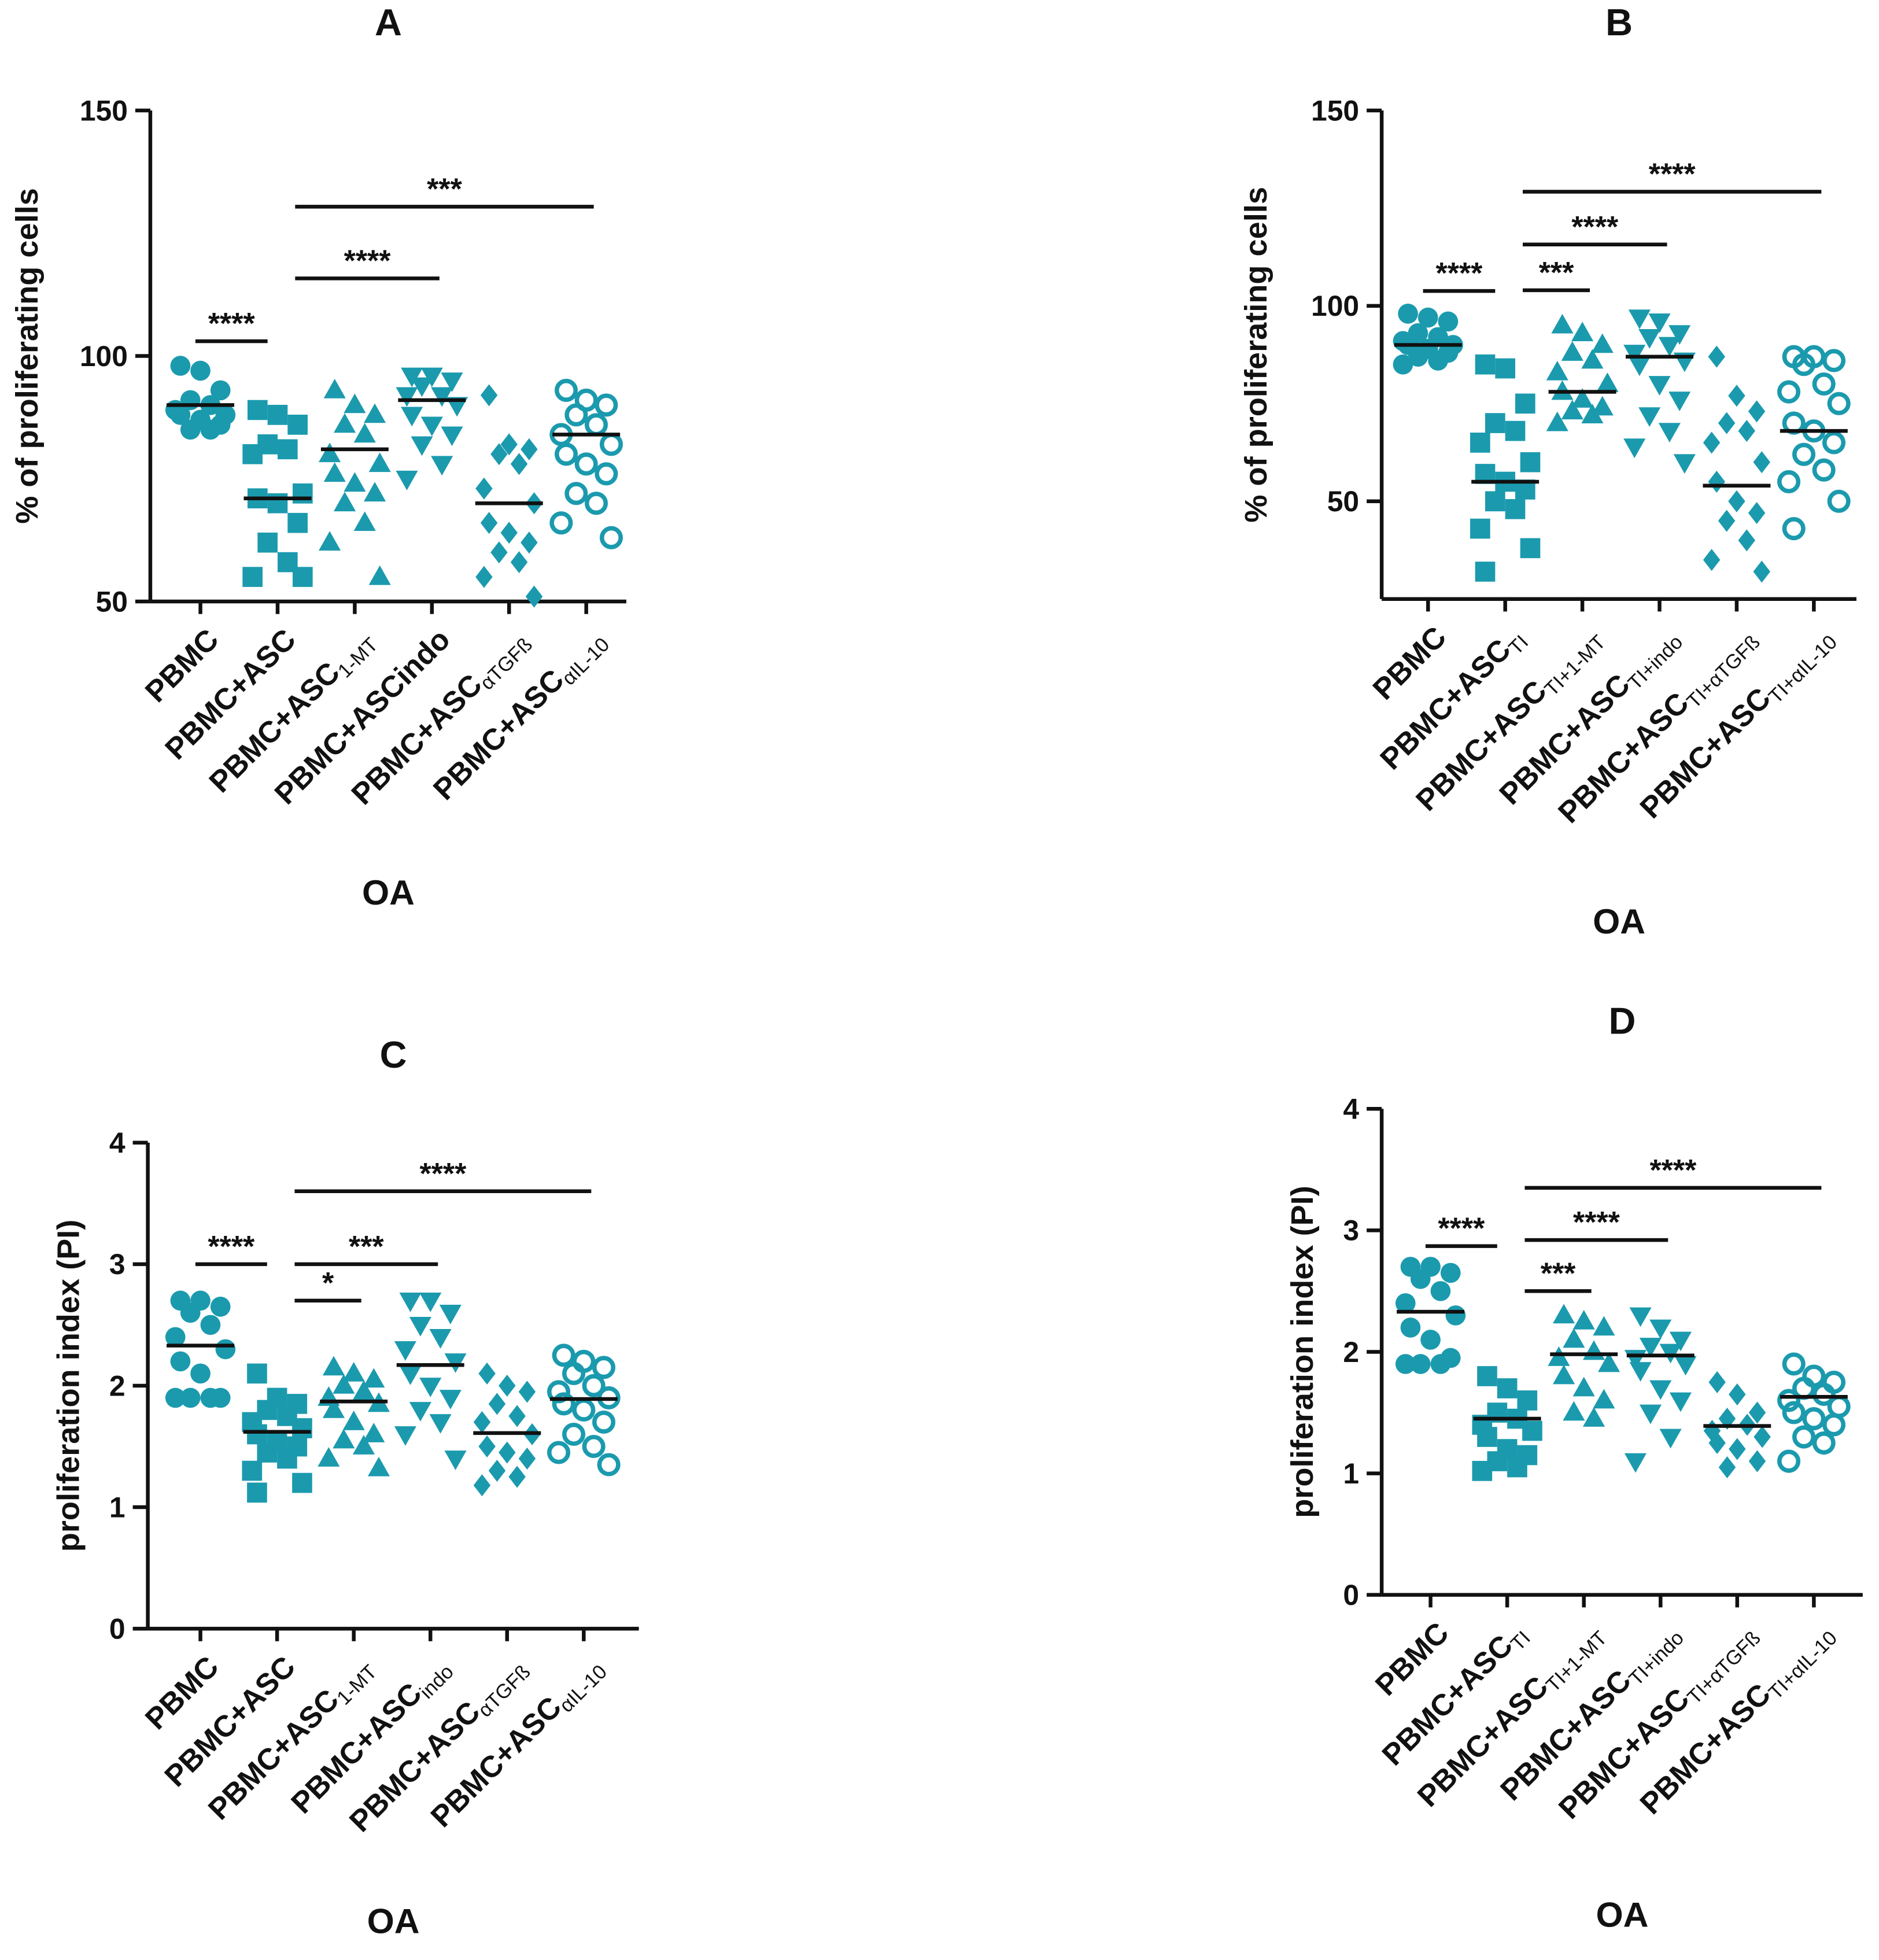 The width and height of the screenshot is (1879, 1960). What do you see at coordinates (117, 1507) in the screenshot?
I see `y-tick-label: 1` at bounding box center [117, 1507].